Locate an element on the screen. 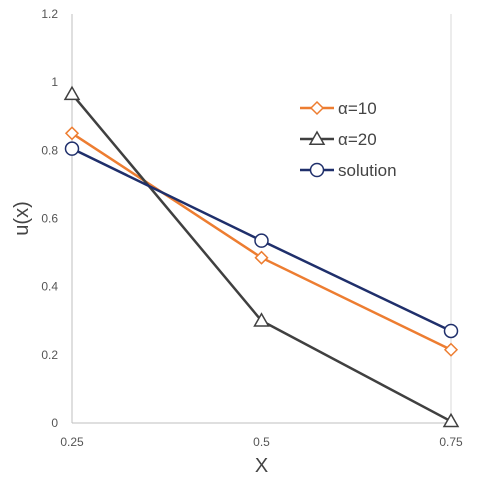 This screenshot has width=484, height=479. legend-item: α=10 is located at coordinates (338, 108).